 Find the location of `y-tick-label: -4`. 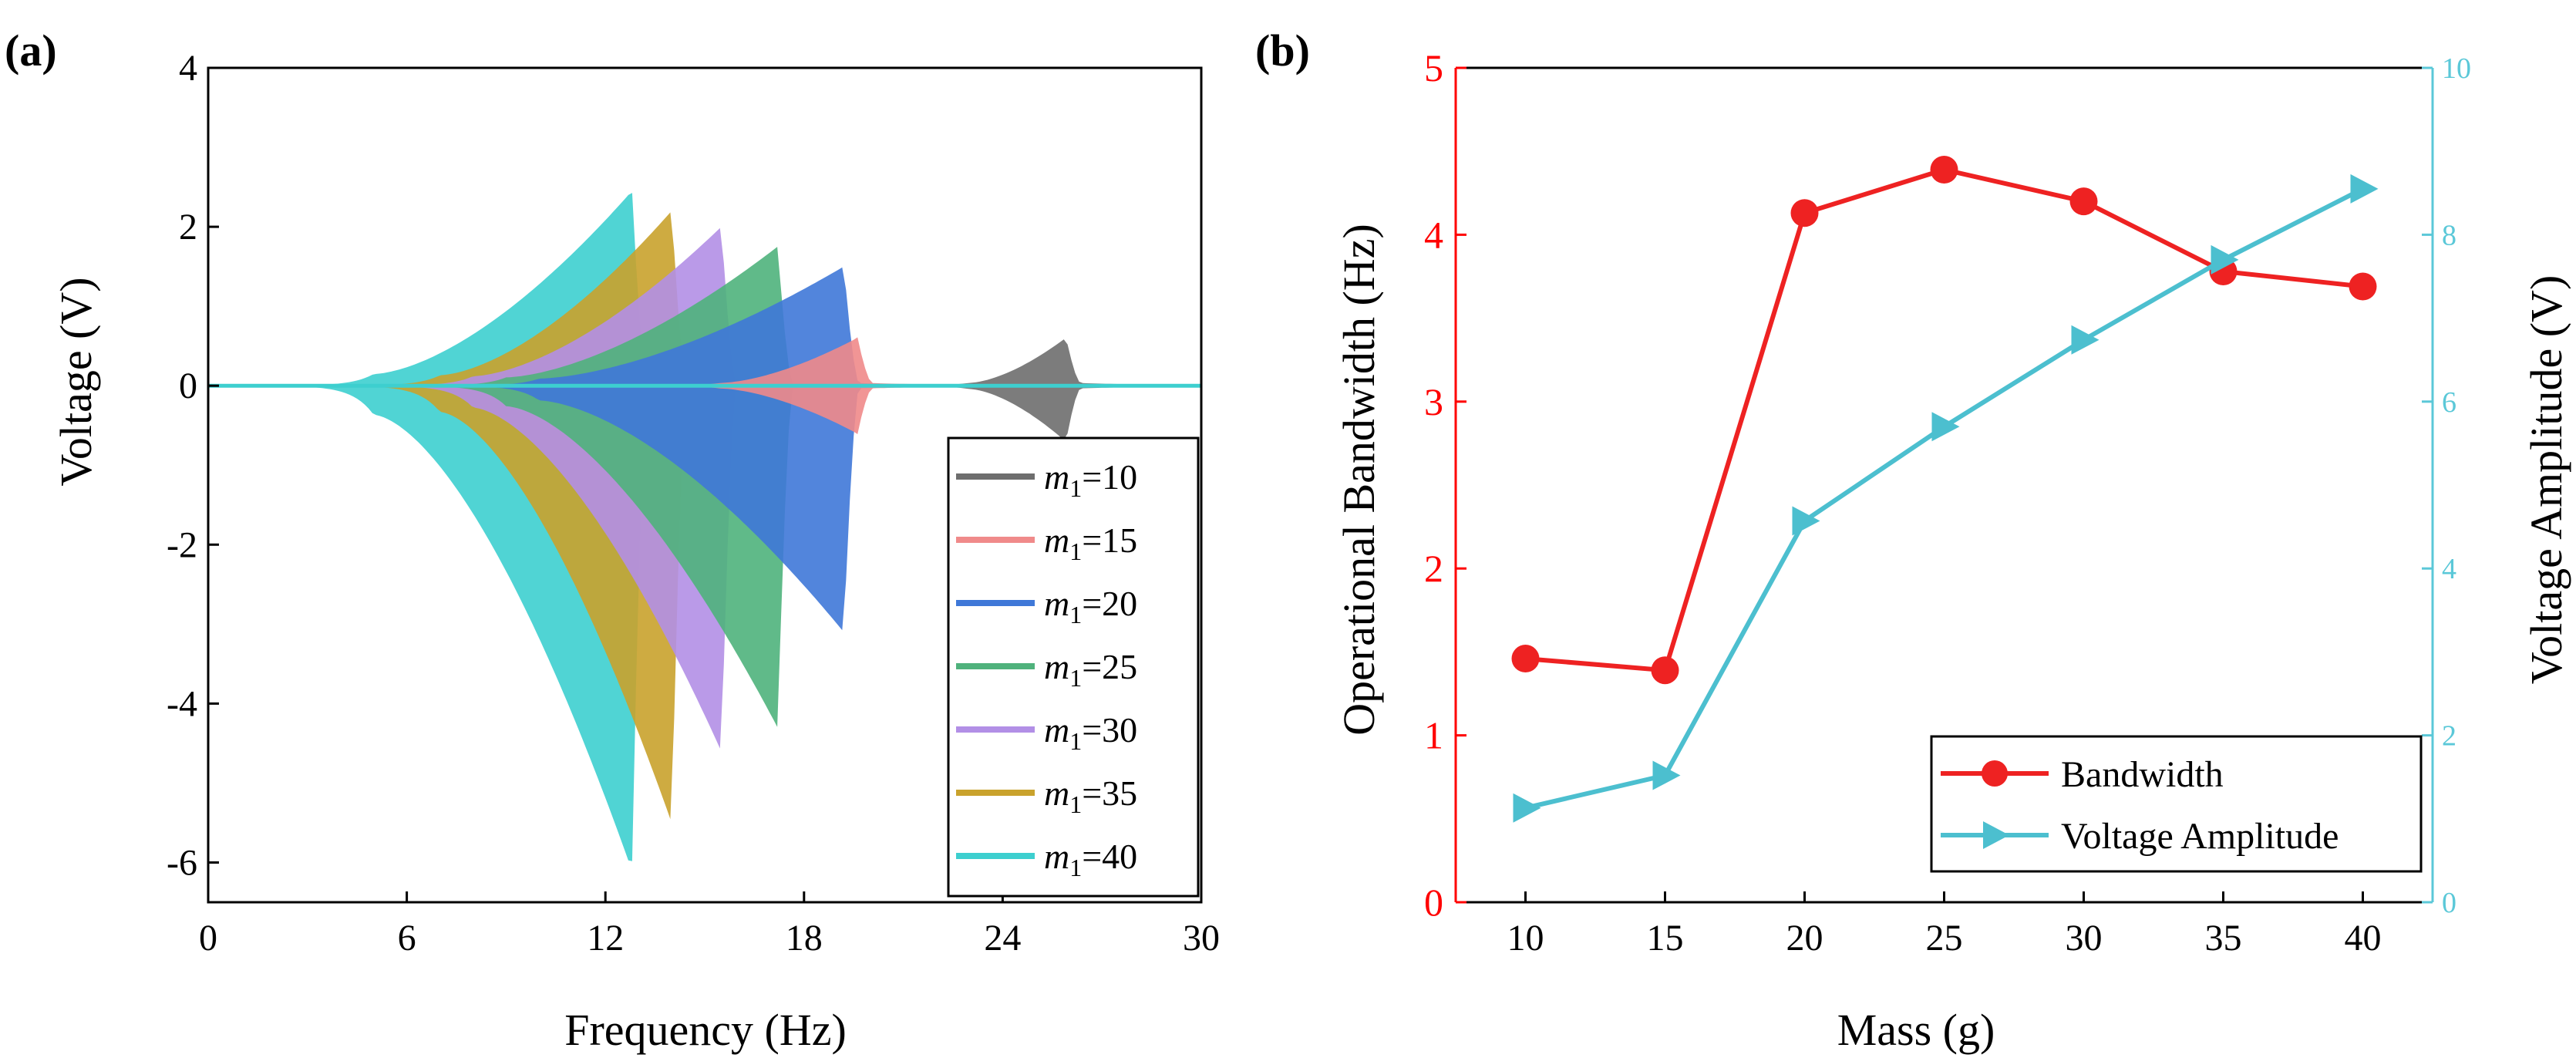

y-tick-label: -4 is located at coordinates (182, 703).